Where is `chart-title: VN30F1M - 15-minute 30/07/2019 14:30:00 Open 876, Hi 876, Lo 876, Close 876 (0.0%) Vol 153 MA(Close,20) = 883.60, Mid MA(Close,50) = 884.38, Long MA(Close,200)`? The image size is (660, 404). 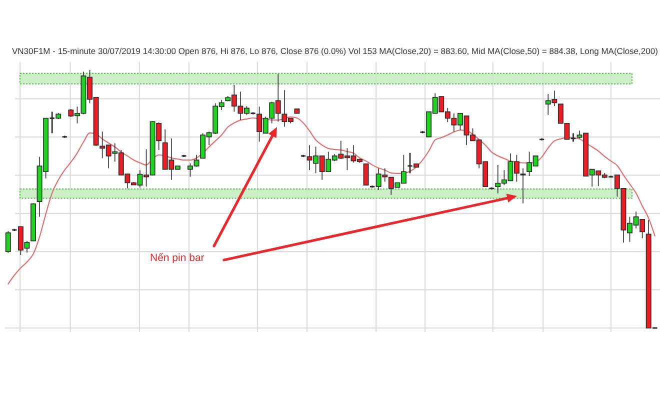
chart-title: VN30F1M - 15-minute 30/07/2019 14:30:00 Open 876, Hi 876, Lo 876, Close 876 (0.0%) Vol 153 MA(Close,20) = 883.60, Mid MA(Close,50) = 884.38, Long MA(Close,200) is located at coordinates (335, 51).